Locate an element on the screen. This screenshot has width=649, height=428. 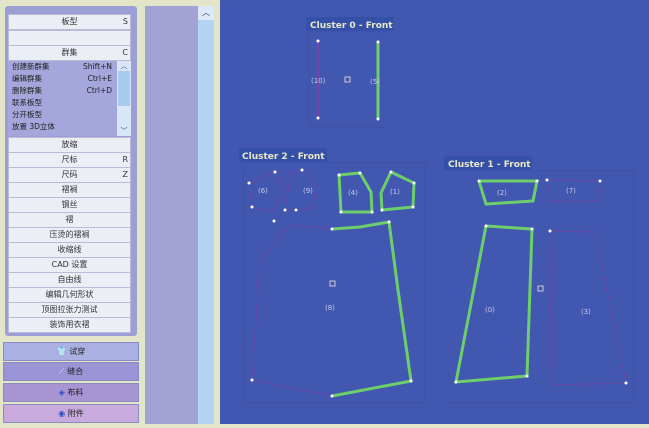
vertical-scrollbar: ︿ is located at coordinates (206, 215).